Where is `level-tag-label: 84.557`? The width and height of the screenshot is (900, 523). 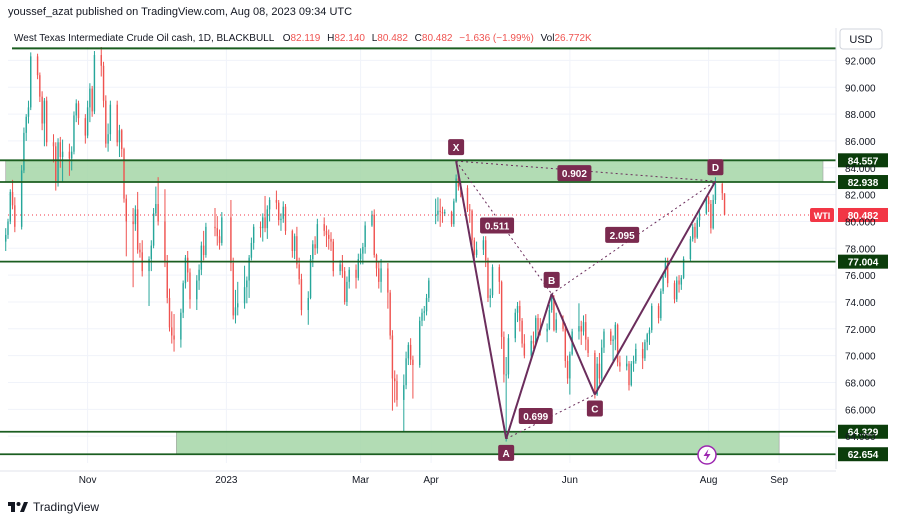 level-tag-label: 84.557 is located at coordinates (863, 161).